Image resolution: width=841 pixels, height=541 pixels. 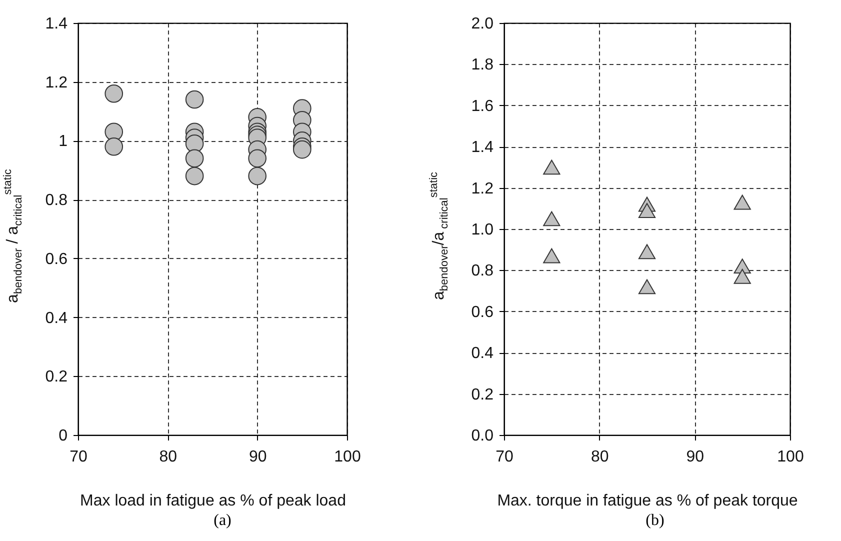 I want to click on y-tick-label: 2.0, so click(x=482, y=24).